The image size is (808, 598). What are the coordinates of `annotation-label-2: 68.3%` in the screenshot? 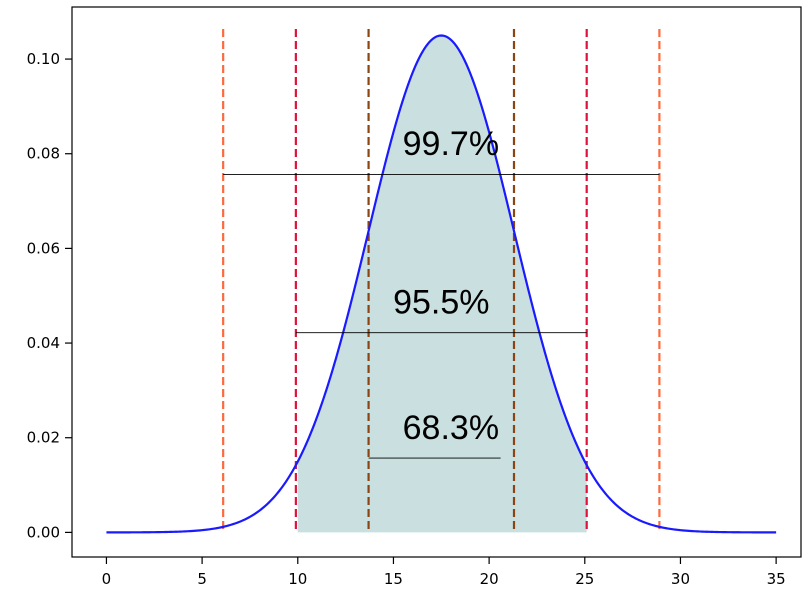 It's located at (451, 428).